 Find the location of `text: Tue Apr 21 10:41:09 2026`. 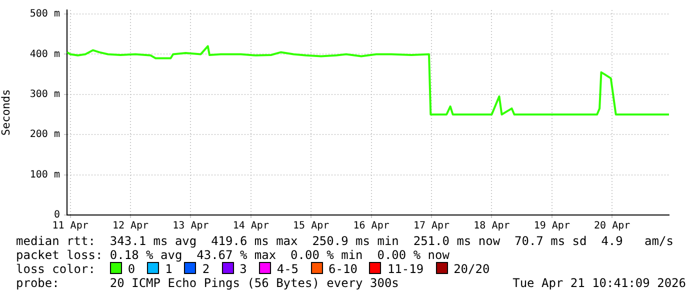

text: Tue Apr 21 10:41:09 2026 is located at coordinates (599, 283).